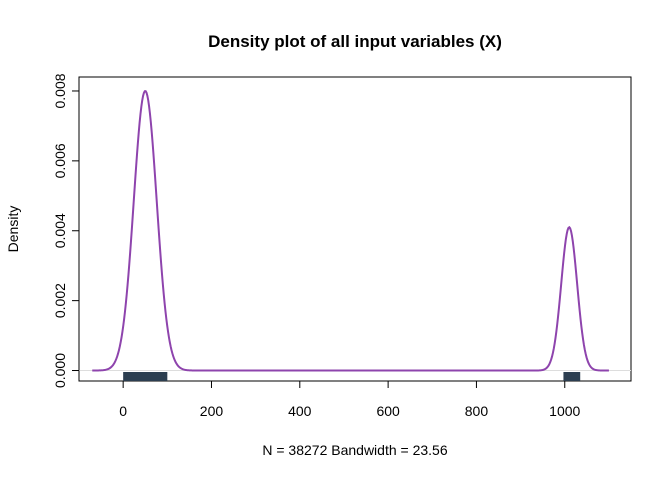 The width and height of the screenshot is (672, 480). What do you see at coordinates (564, 411) in the screenshot?
I see `x-tick-label: 1000` at bounding box center [564, 411].